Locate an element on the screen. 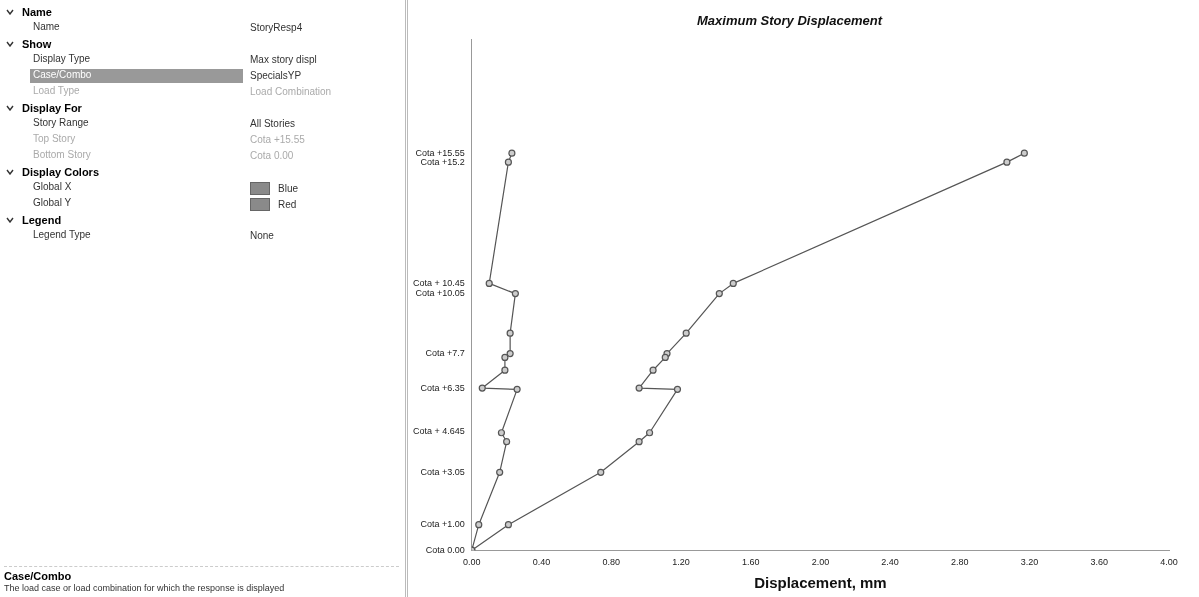  text: The load case or load combination for which the response is displayed is located at coordinates (144, 588).